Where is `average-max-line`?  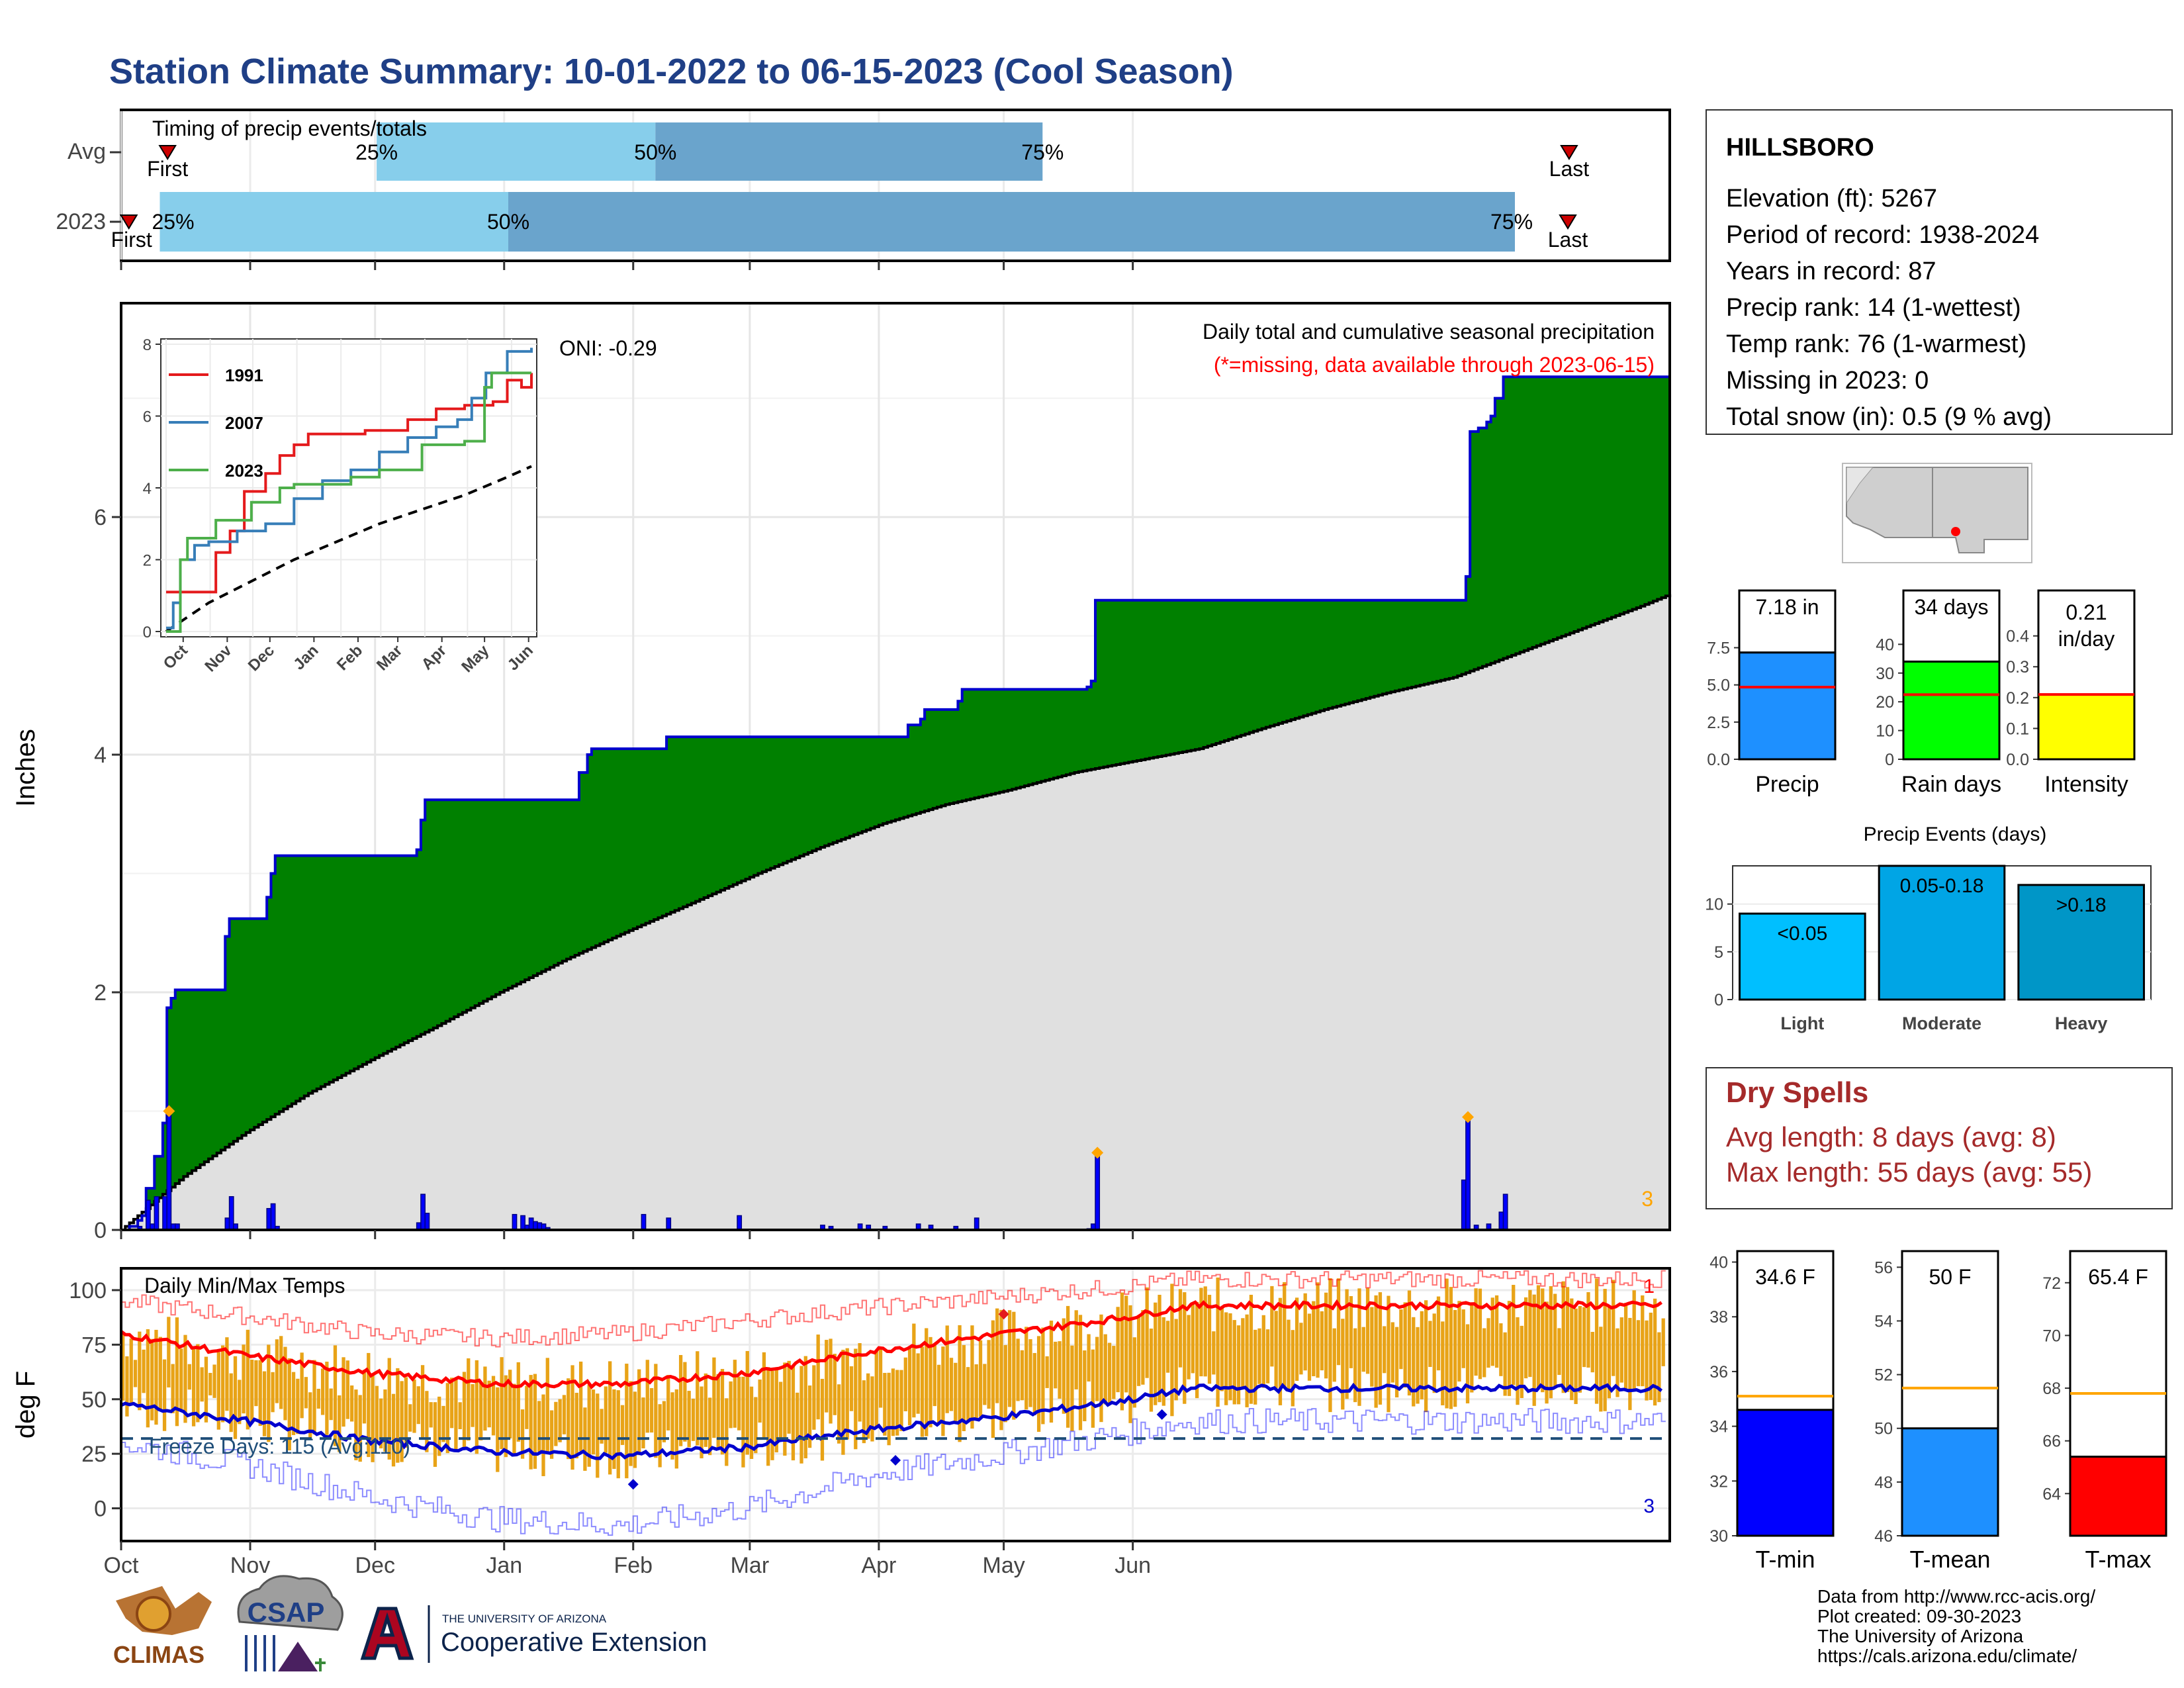
average-max-line is located at coordinates (891, 1344).